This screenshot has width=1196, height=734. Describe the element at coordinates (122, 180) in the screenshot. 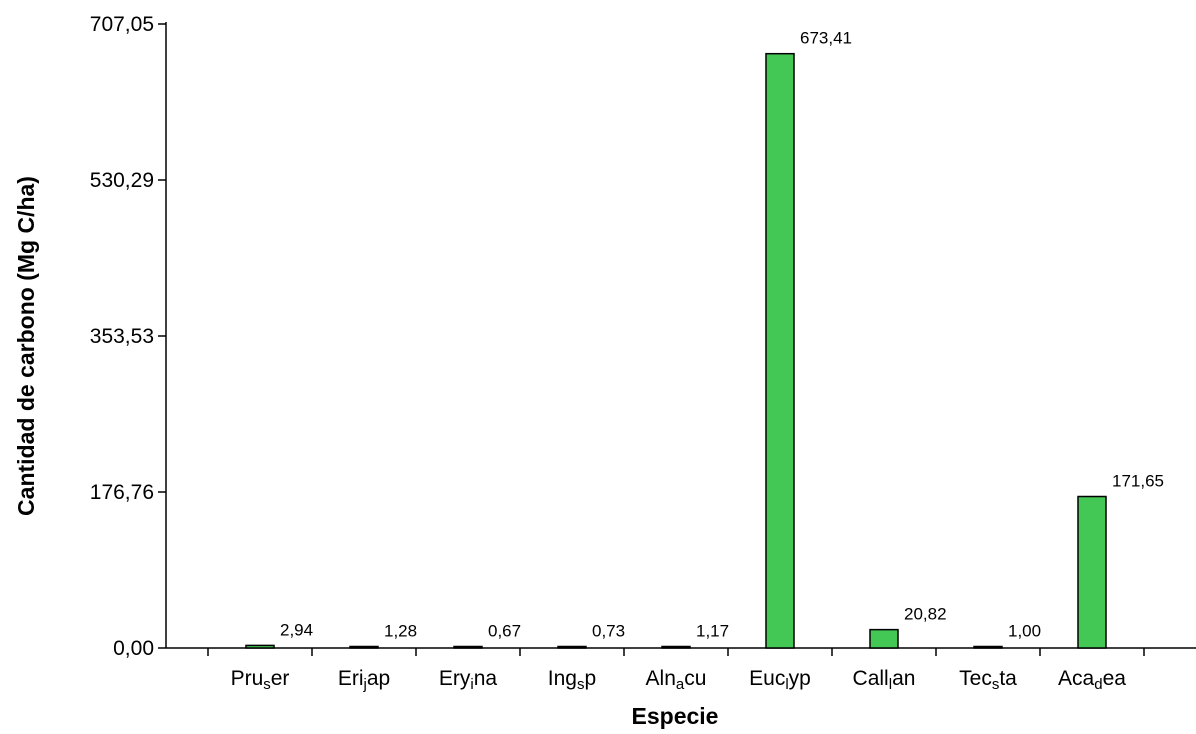

I see `y-tick-label: 530,29` at that location.